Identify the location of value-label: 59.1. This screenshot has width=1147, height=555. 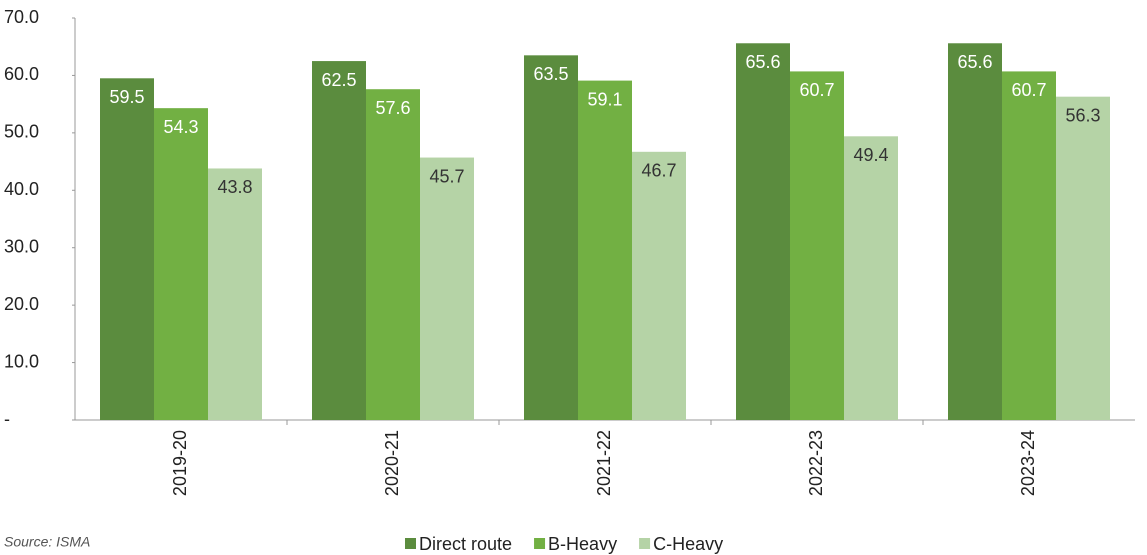
(604, 99).